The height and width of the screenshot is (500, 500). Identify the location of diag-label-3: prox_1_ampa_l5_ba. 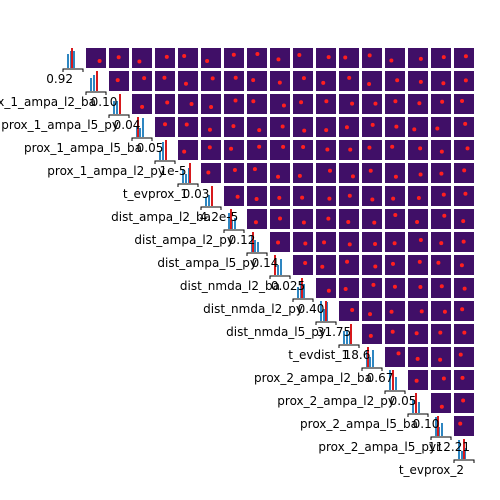
(83, 148).